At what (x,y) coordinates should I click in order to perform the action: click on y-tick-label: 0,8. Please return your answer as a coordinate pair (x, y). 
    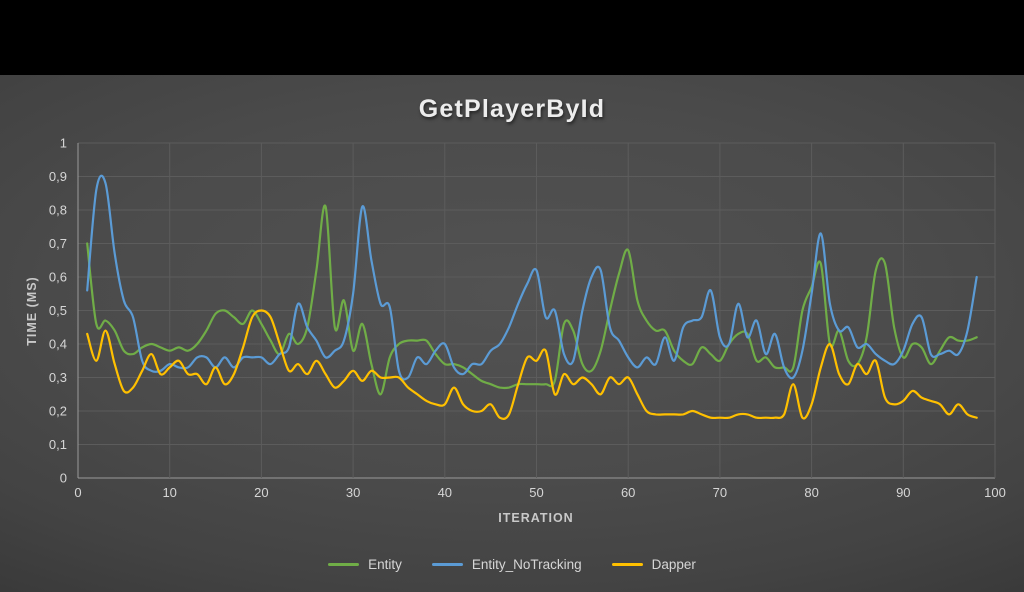
    Looking at the image, I should click on (58, 210).